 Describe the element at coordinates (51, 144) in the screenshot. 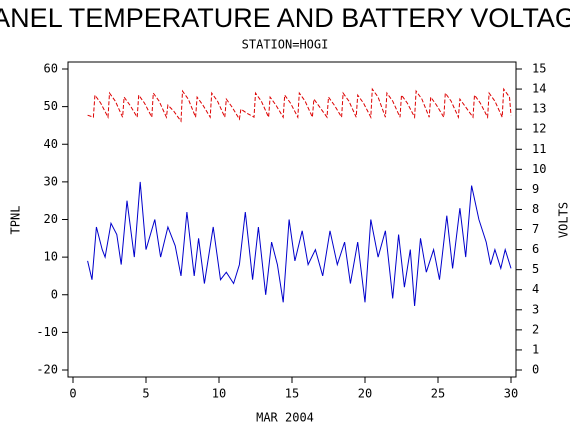

I see `y-tick-label: 40` at that location.